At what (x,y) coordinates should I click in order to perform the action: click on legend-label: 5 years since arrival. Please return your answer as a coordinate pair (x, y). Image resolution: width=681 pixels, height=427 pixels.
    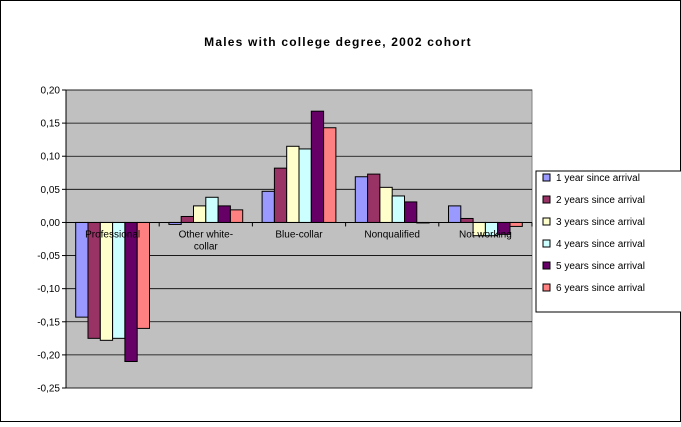
    Looking at the image, I should click on (600, 266).